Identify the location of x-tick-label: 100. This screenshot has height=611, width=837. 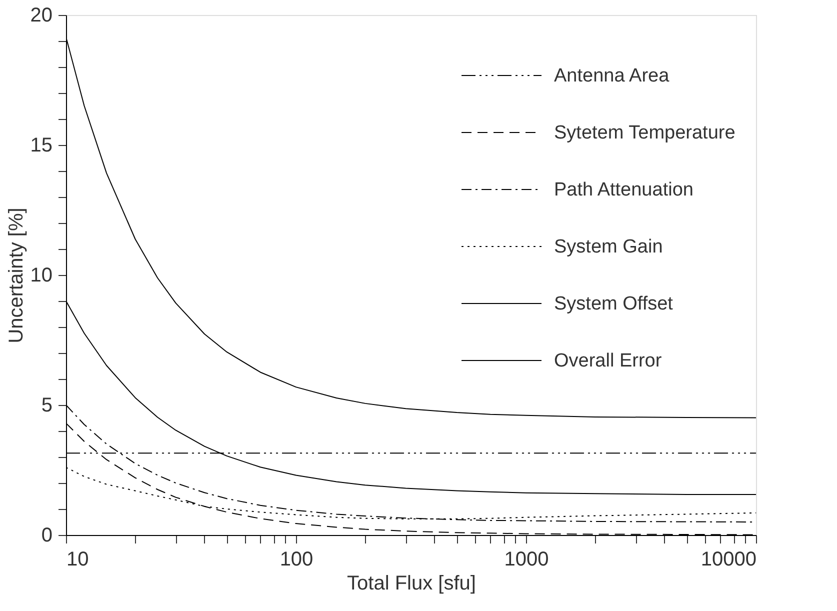
(297, 559).